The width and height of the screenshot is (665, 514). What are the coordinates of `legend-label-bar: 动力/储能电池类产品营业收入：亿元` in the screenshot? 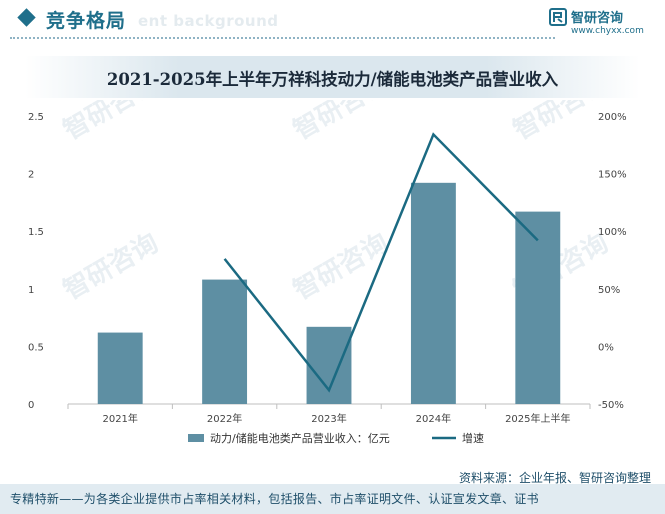 It's located at (300, 438).